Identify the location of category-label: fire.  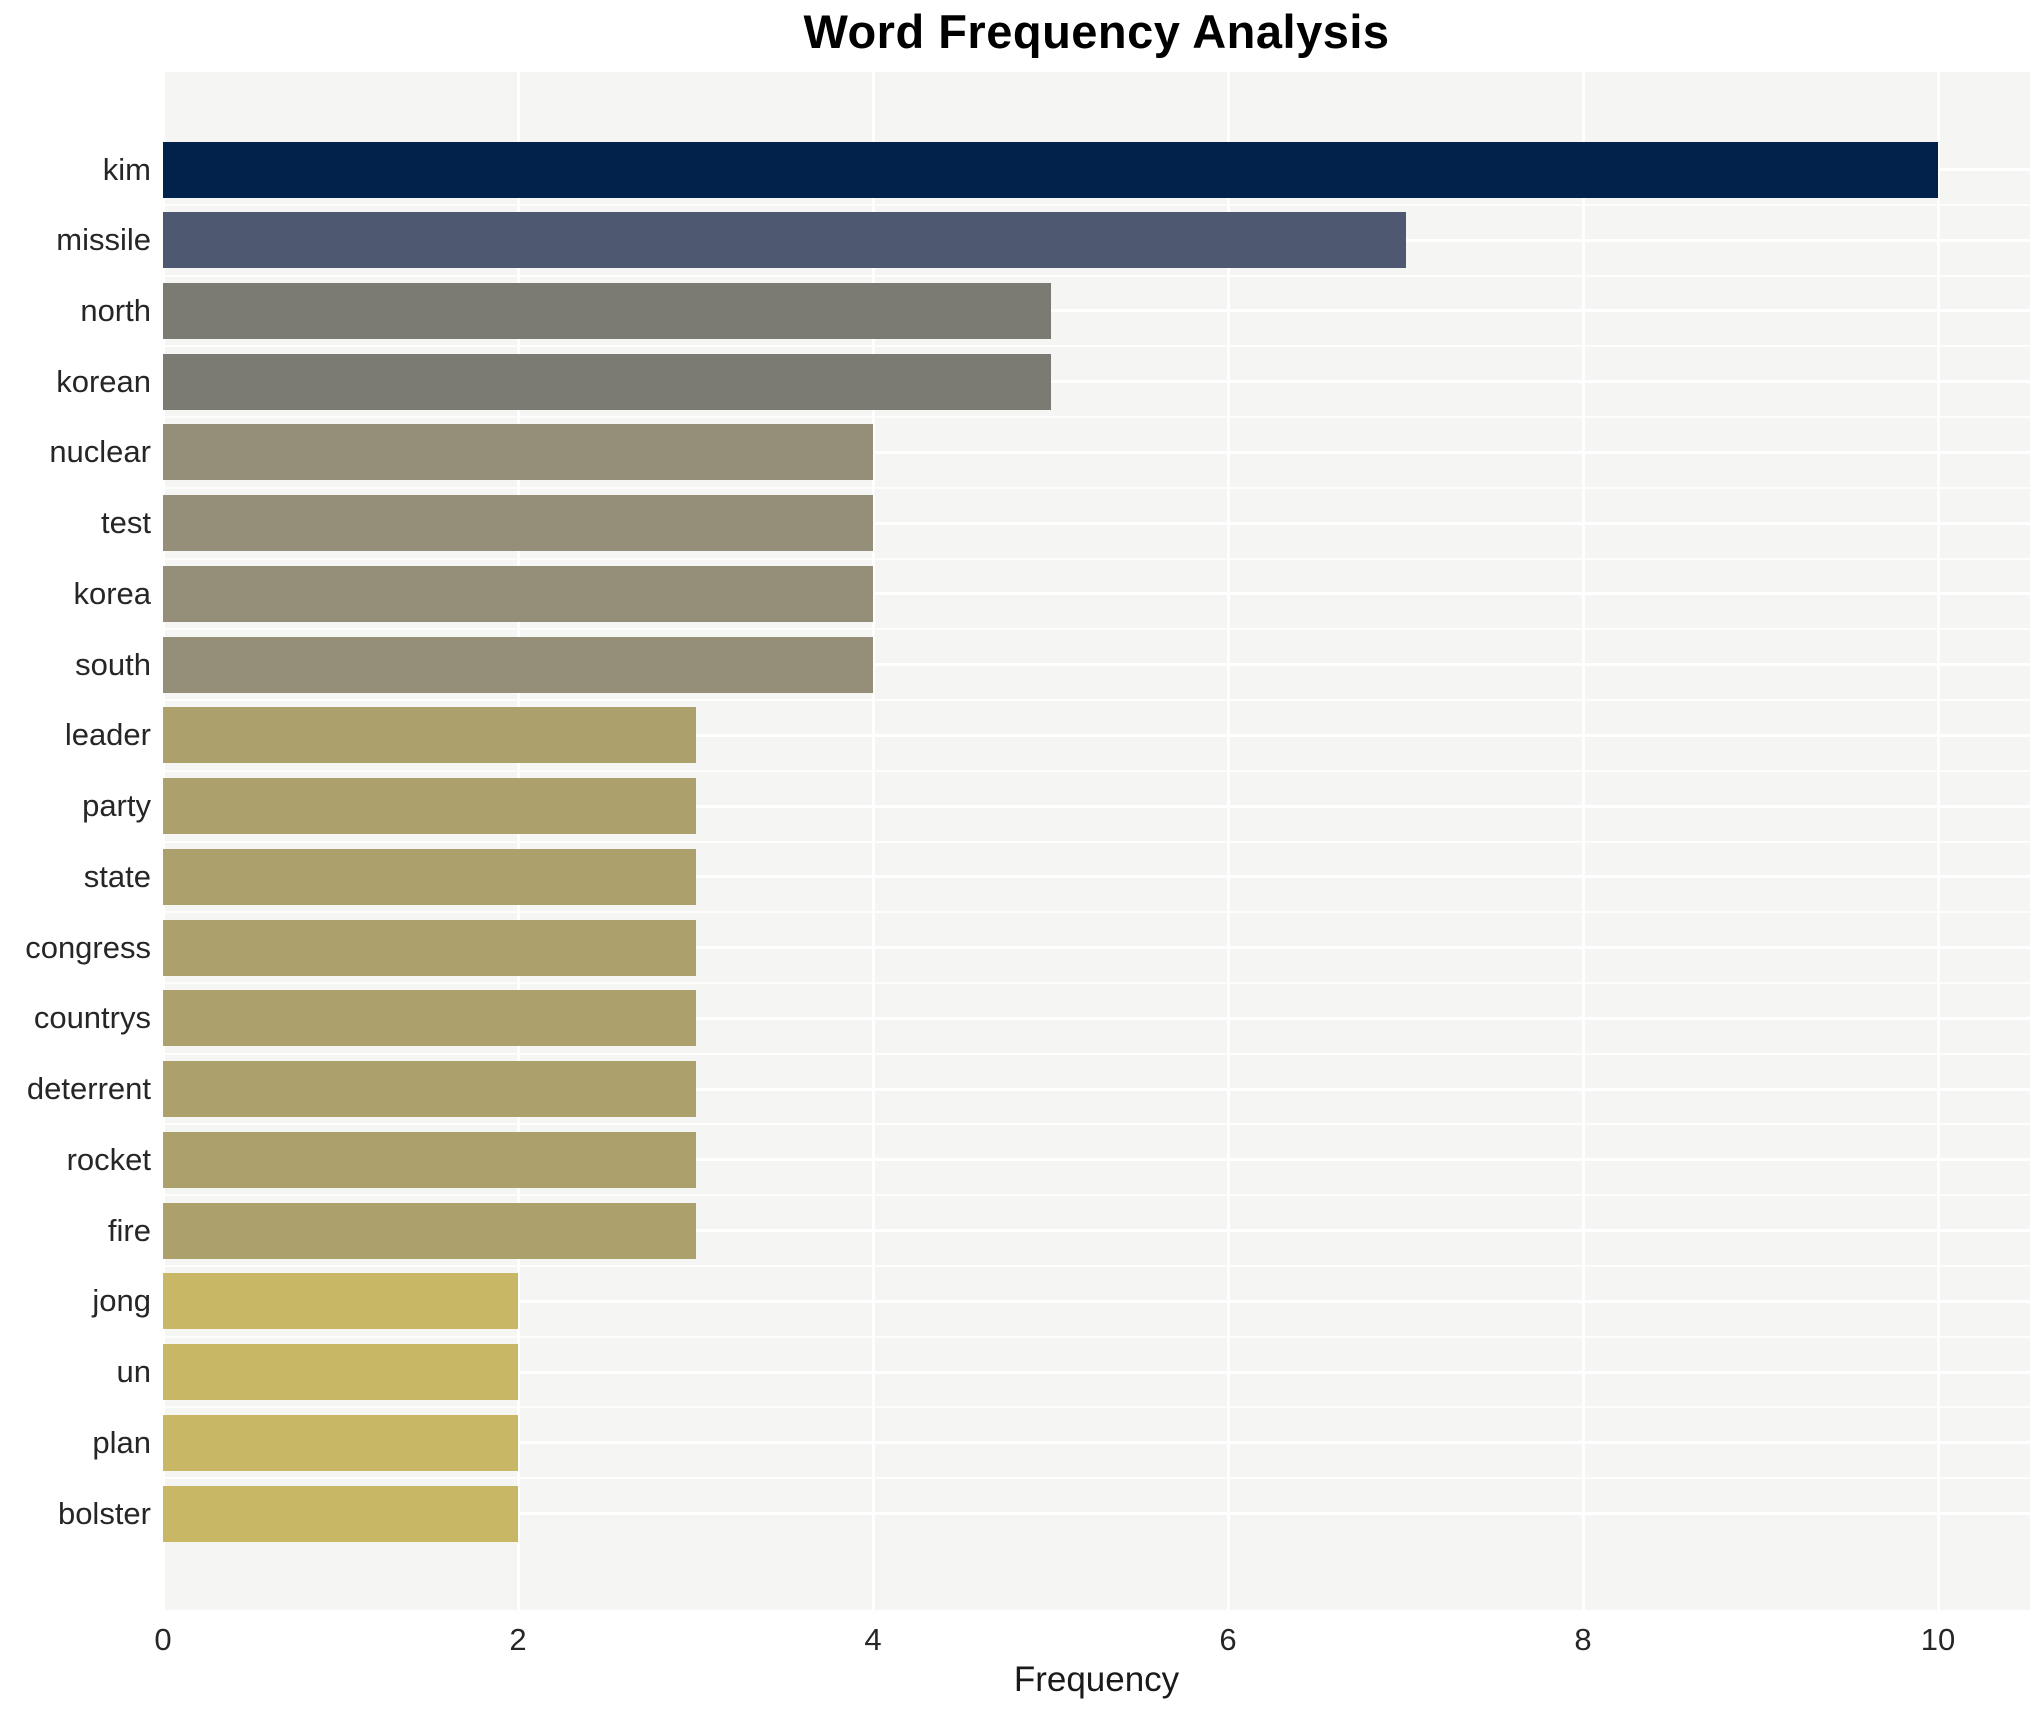
(129, 1230).